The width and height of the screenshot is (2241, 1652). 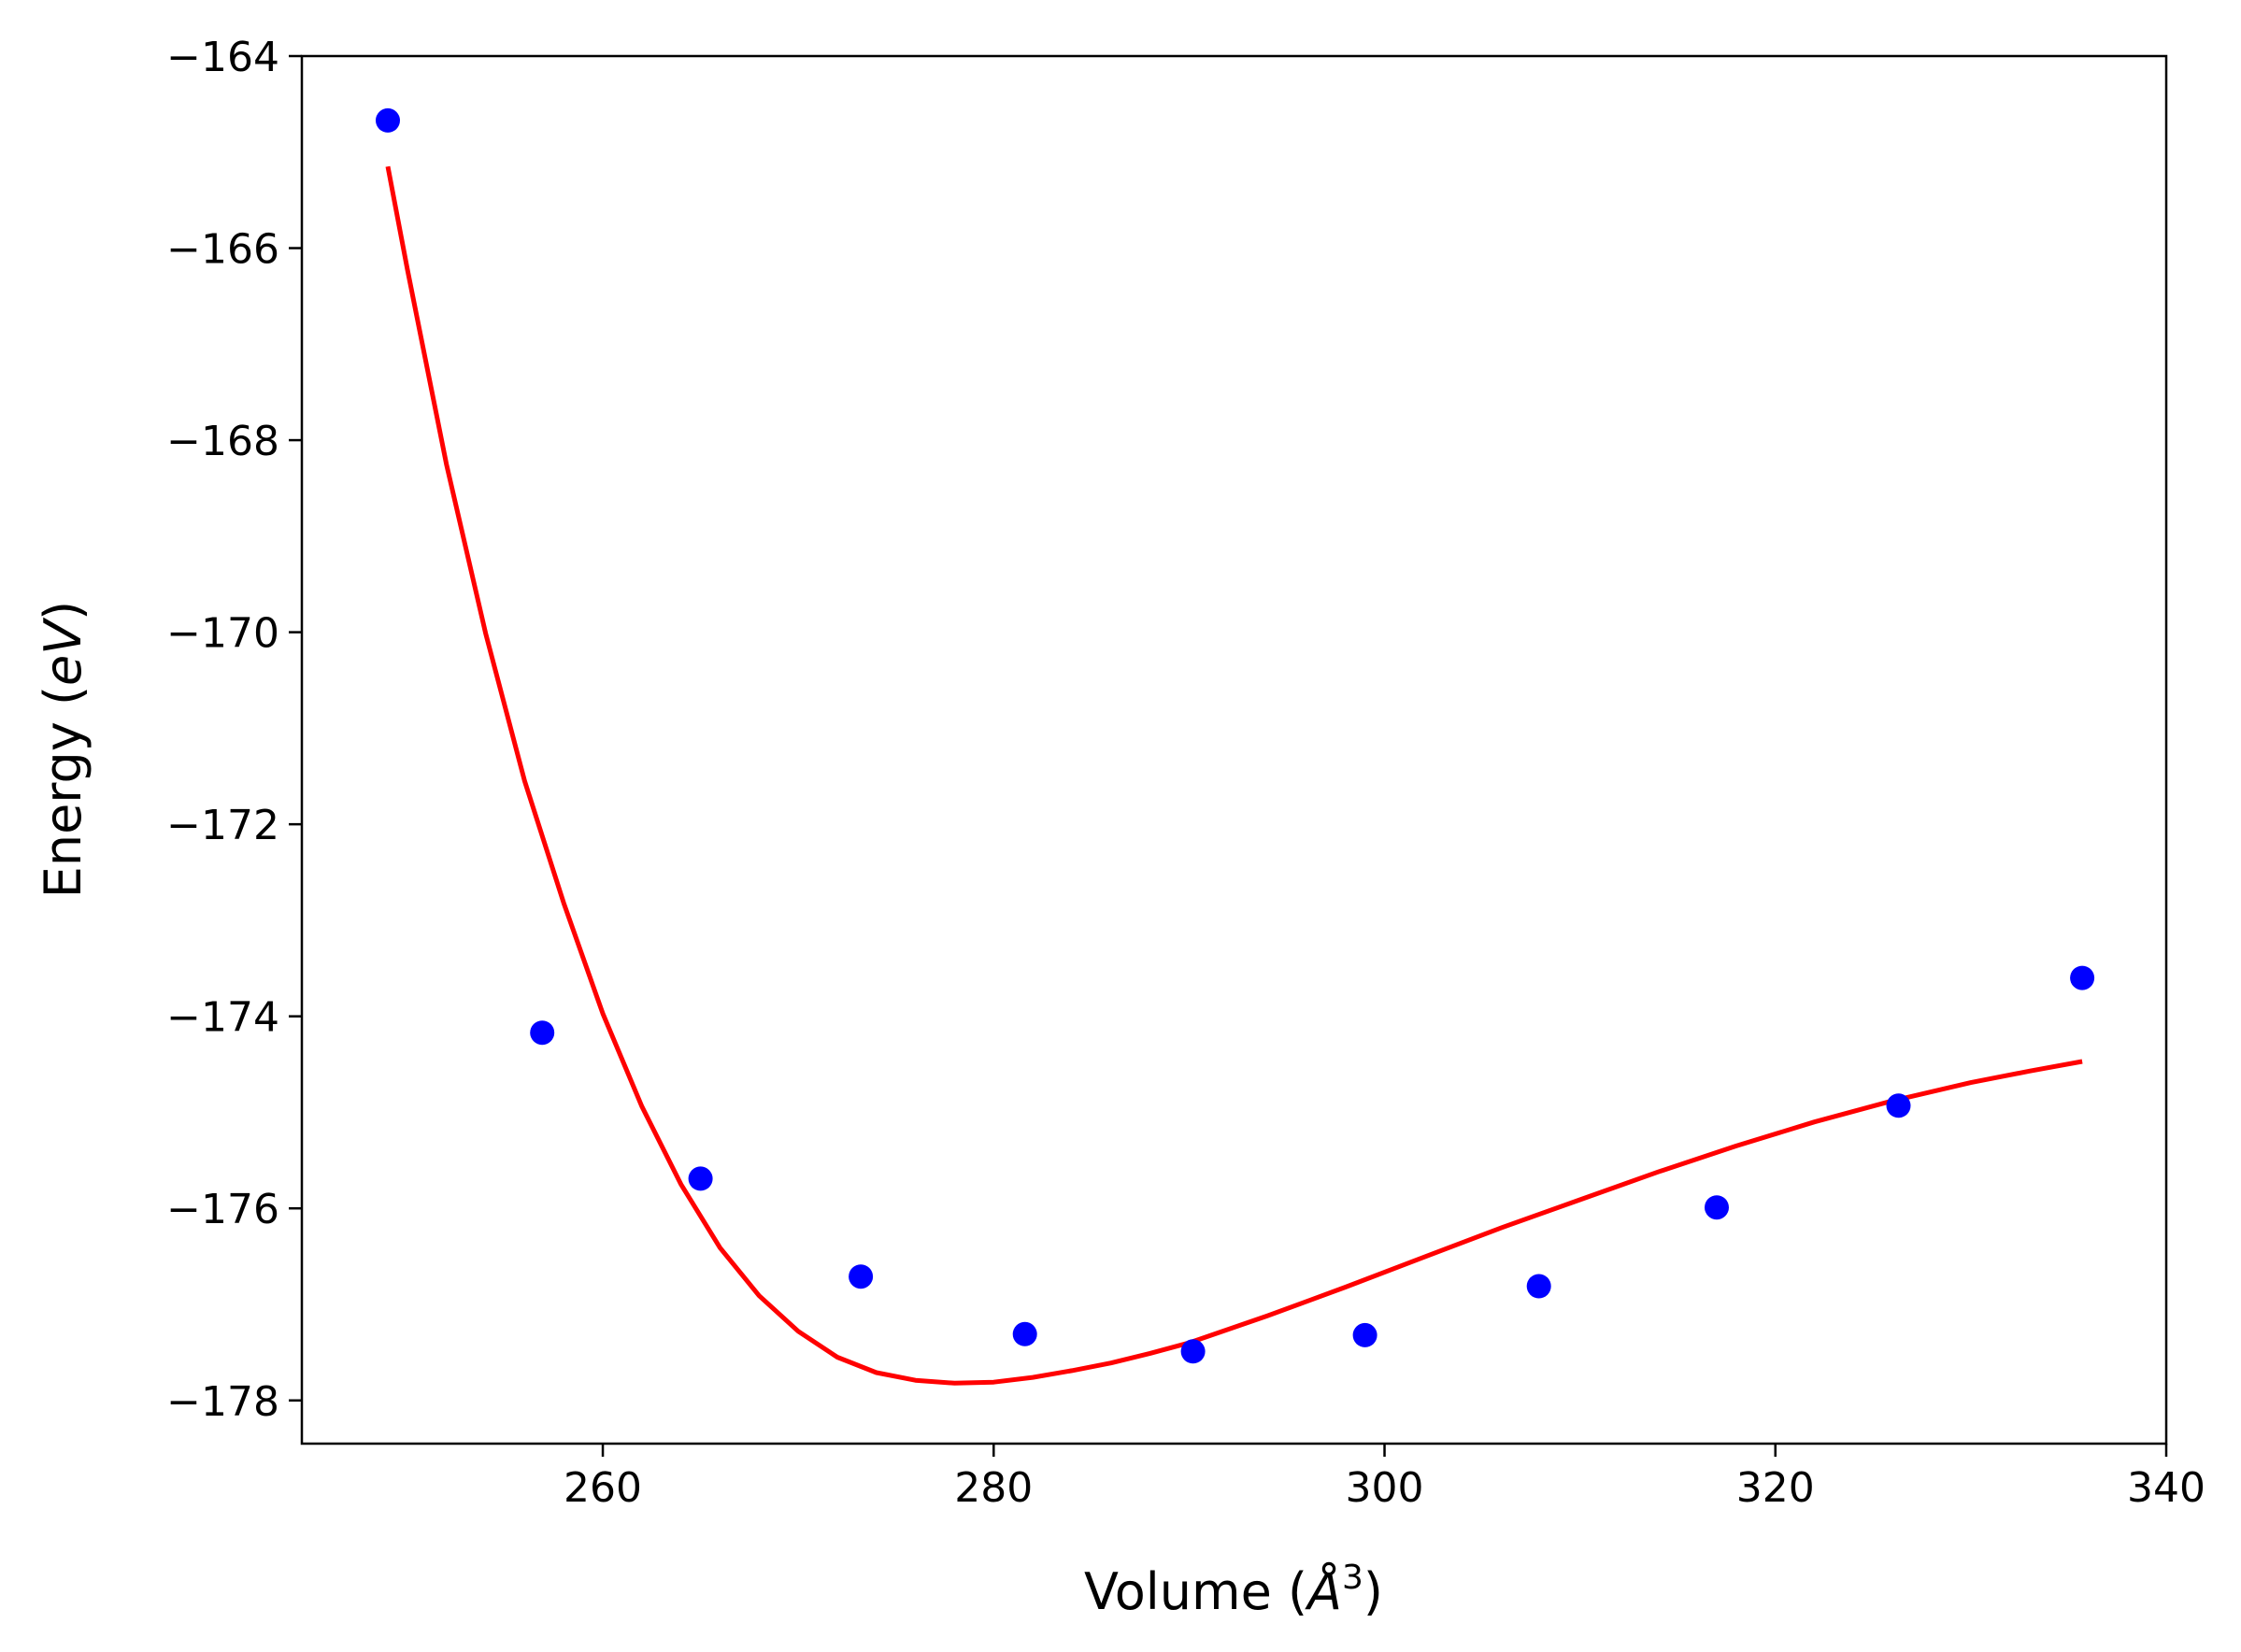 I want to click on x-axis-label-suffix: ), so click(x=1373, y=1591).